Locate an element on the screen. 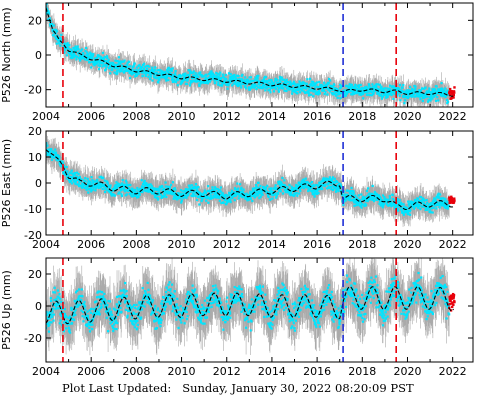  north-y-tick-label: -20 is located at coordinates (33, 90).